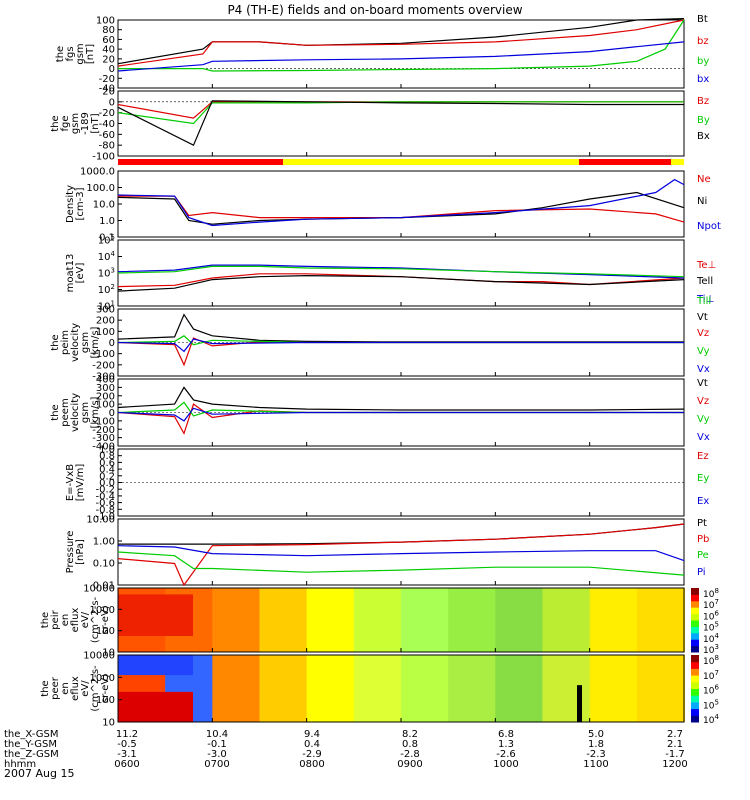 The height and width of the screenshot is (800, 750). Describe the element at coordinates (127, 754) in the screenshot. I see `x-axis-value: -3.1` at that location.